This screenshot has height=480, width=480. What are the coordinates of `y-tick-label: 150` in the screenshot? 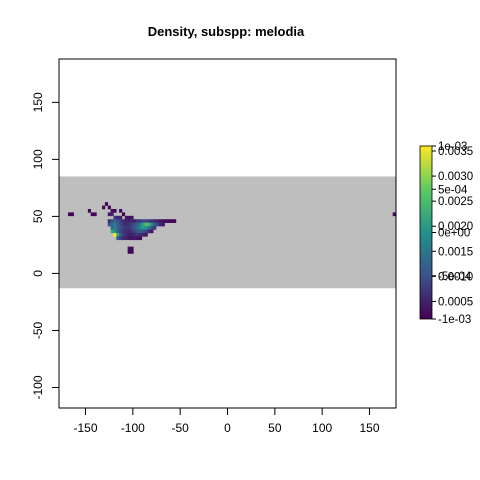 It's located at (38, 102).